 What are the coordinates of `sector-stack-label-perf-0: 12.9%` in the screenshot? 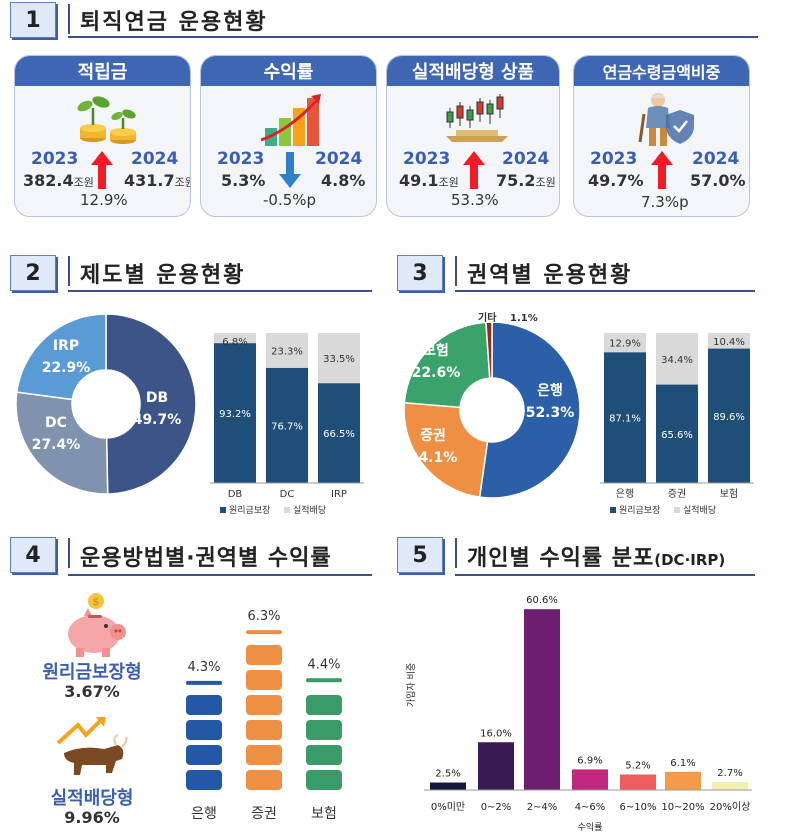 It's located at (625, 344).